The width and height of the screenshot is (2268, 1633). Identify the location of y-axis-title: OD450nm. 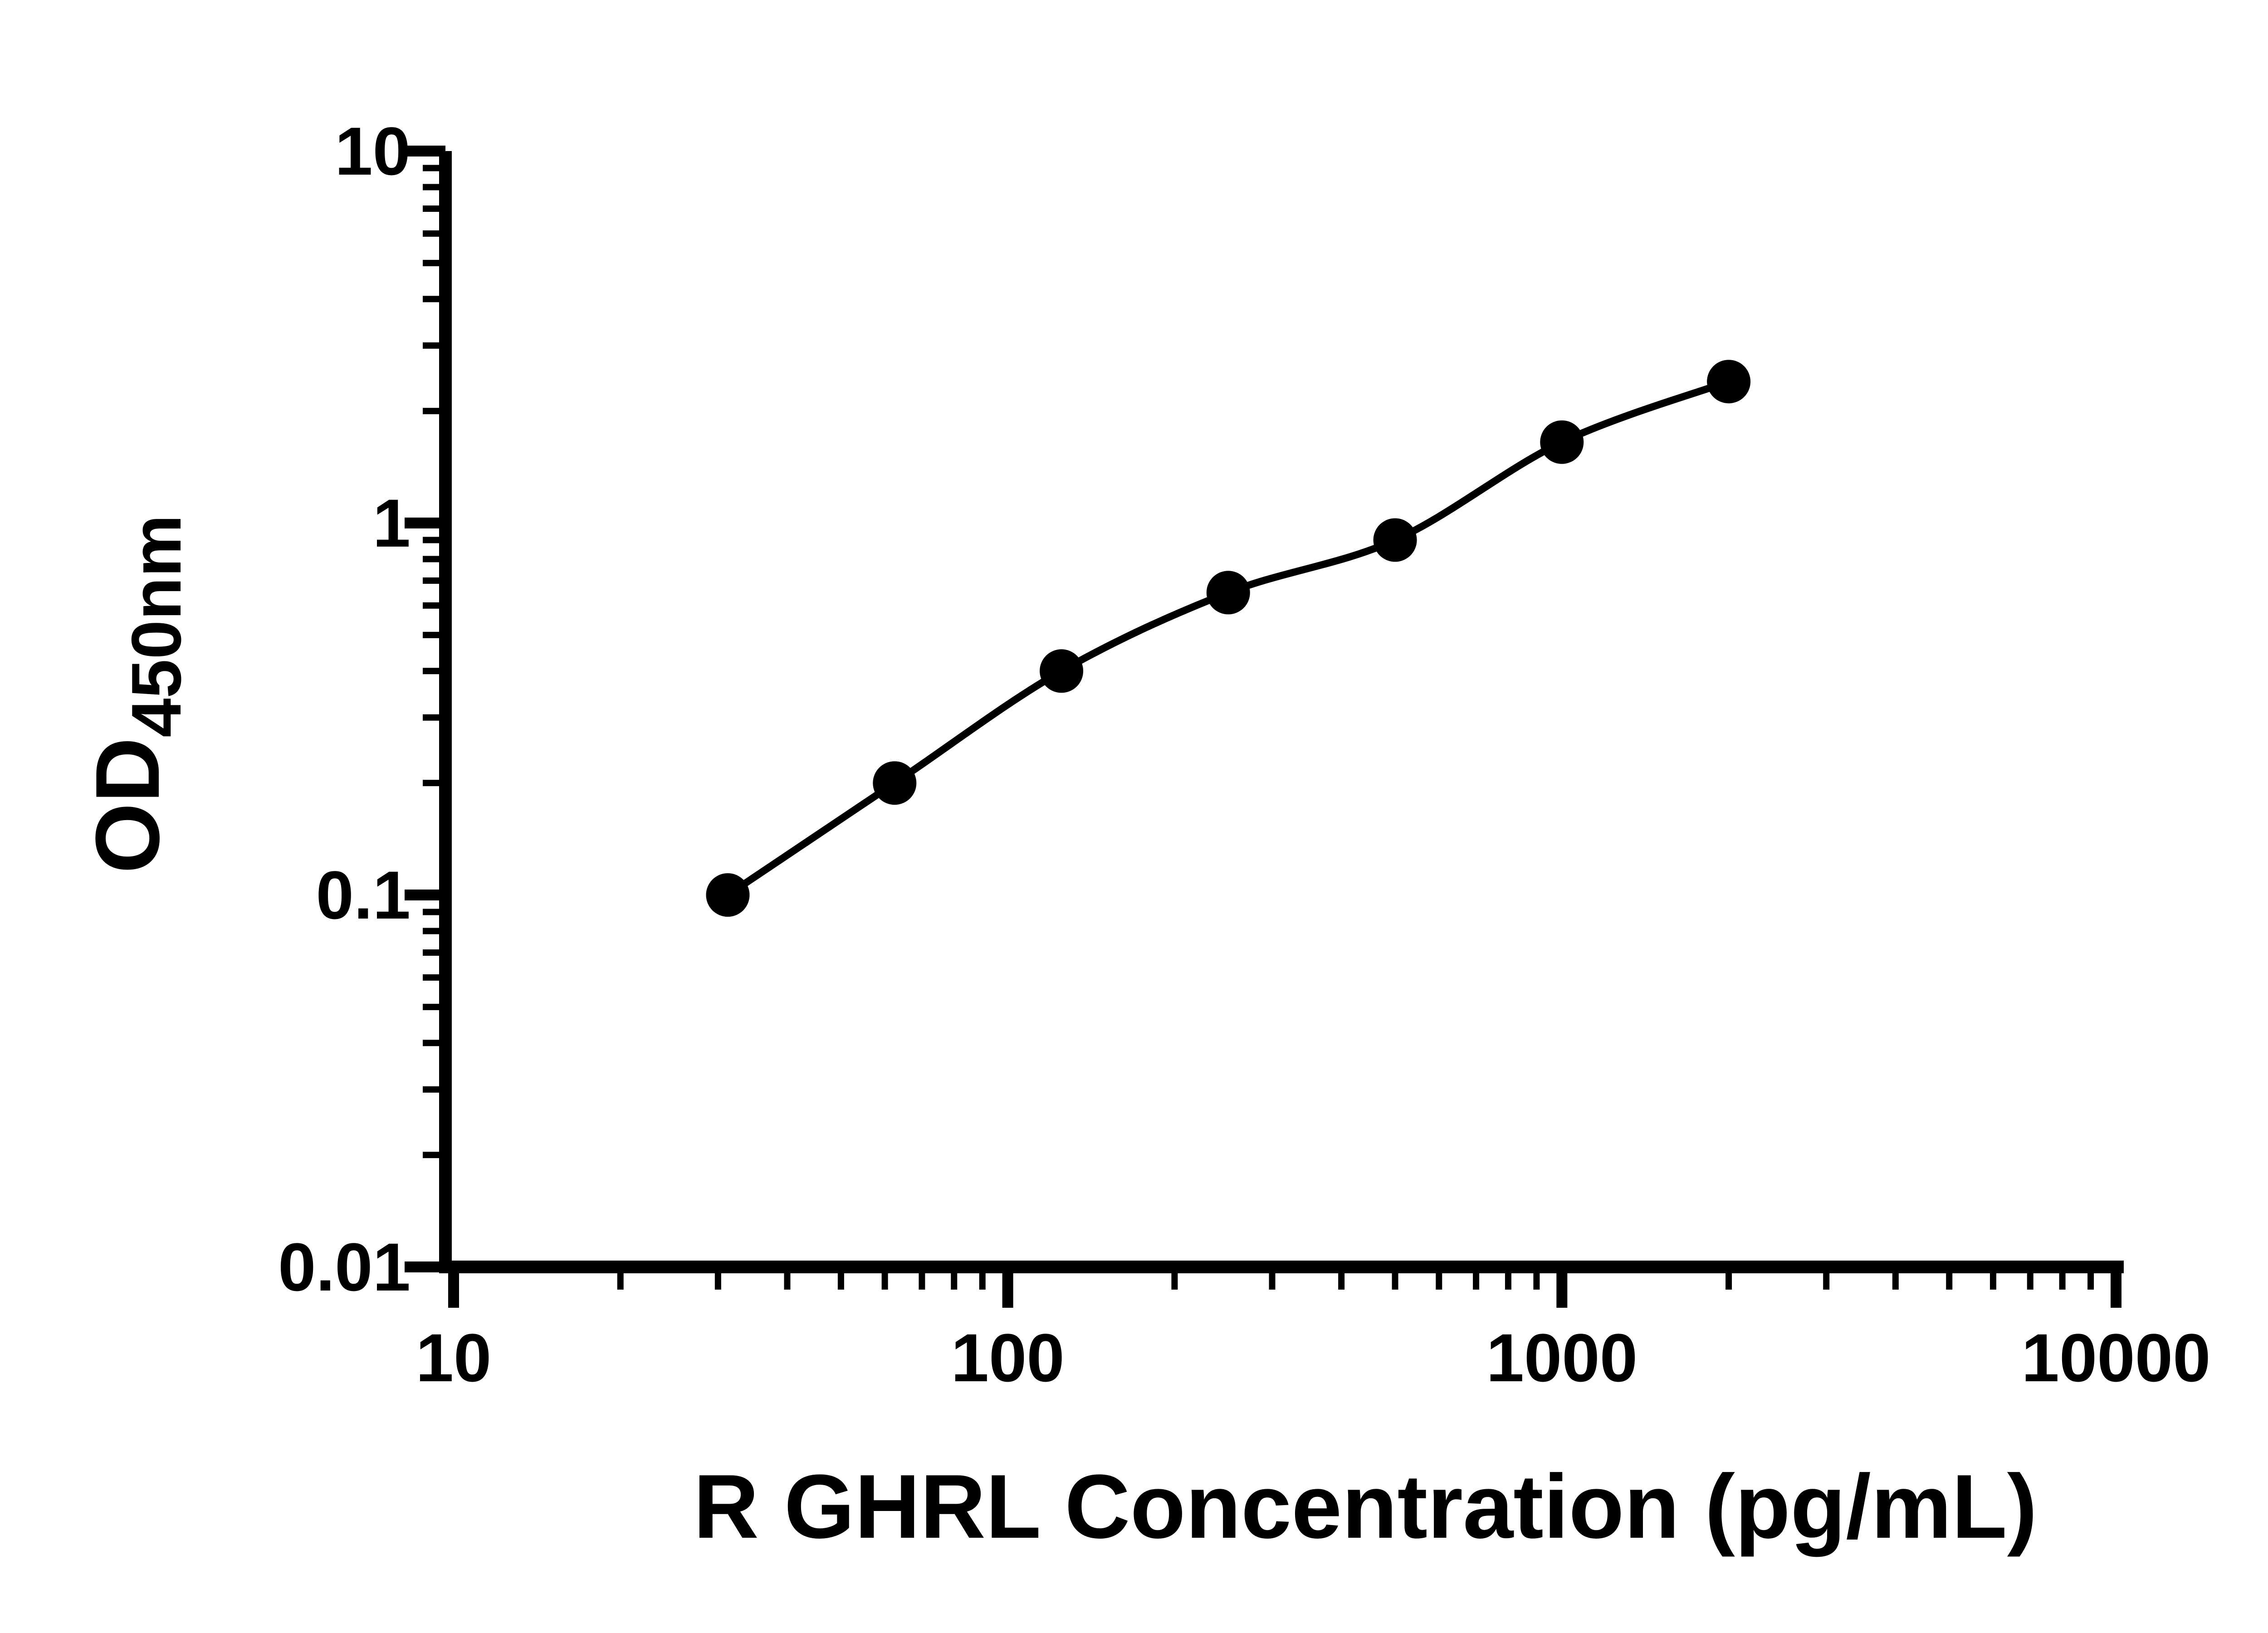
(137, 693).